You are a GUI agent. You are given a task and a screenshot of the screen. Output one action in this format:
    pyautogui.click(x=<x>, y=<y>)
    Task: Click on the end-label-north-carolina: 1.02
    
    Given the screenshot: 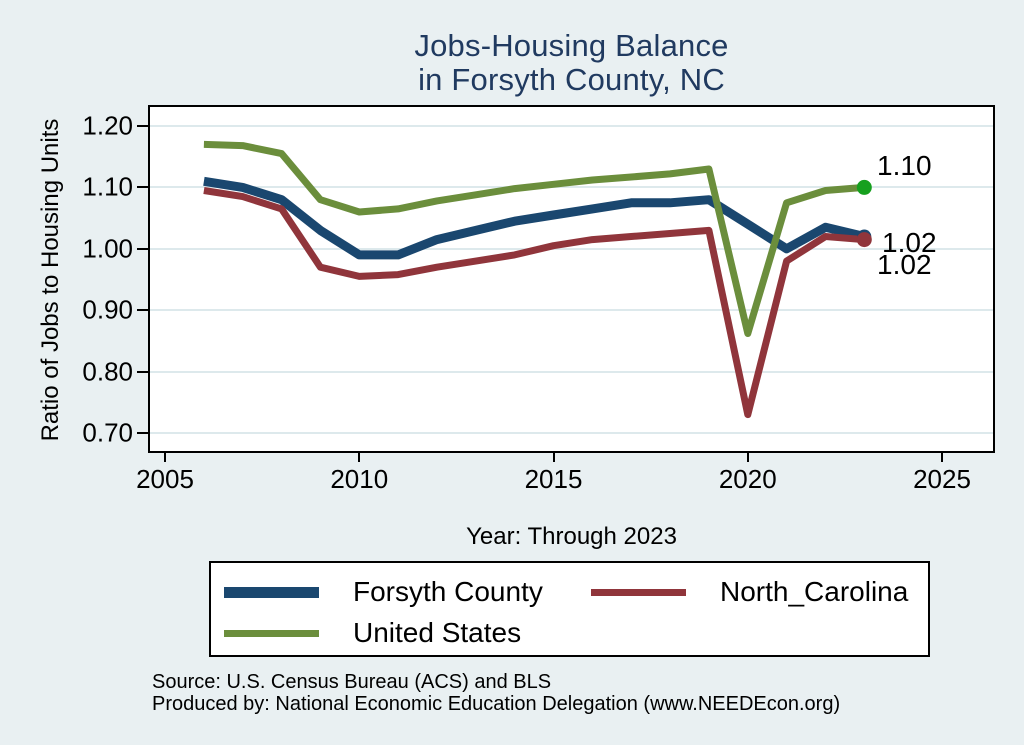 What is the action you would take?
    pyautogui.click(x=904, y=264)
    